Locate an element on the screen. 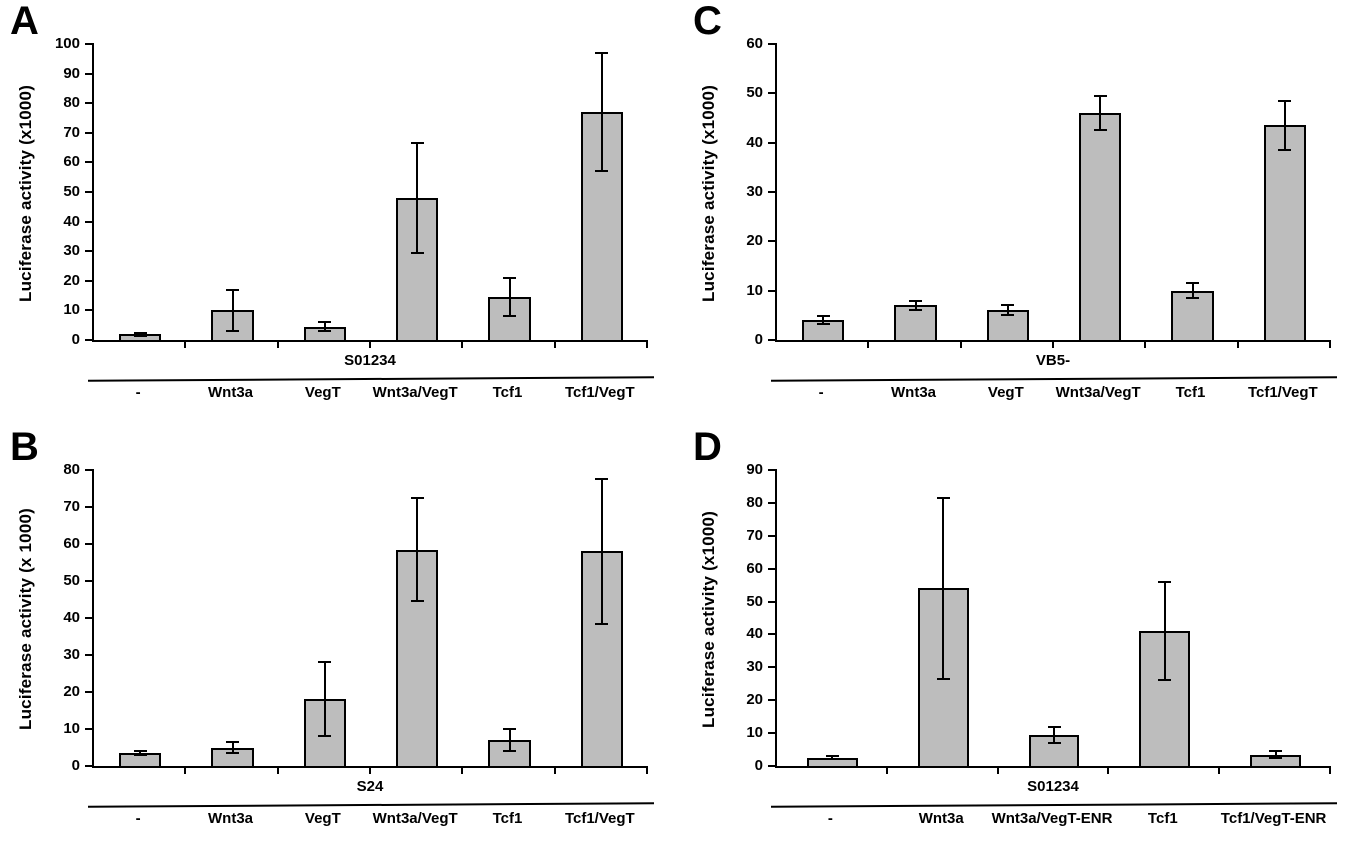 This screenshot has width=1366, height=852. category-labels: - Wnt3a VegT Wnt3a/VegT Tcf1 Tcf1/VegT is located at coordinates (370, 395).